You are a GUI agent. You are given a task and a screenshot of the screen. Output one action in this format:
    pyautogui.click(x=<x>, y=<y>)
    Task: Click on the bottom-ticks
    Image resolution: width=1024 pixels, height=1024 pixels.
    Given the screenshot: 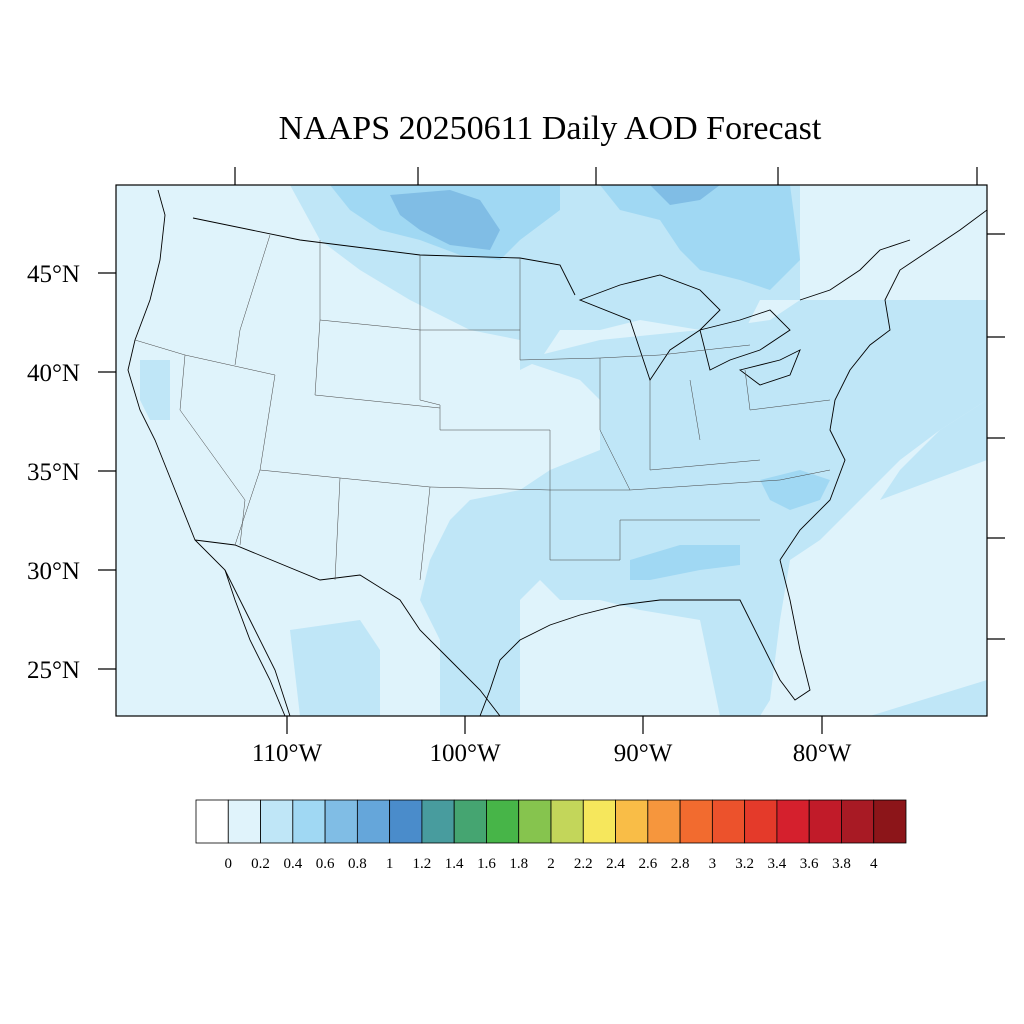 What is the action you would take?
    pyautogui.click(x=554, y=725)
    